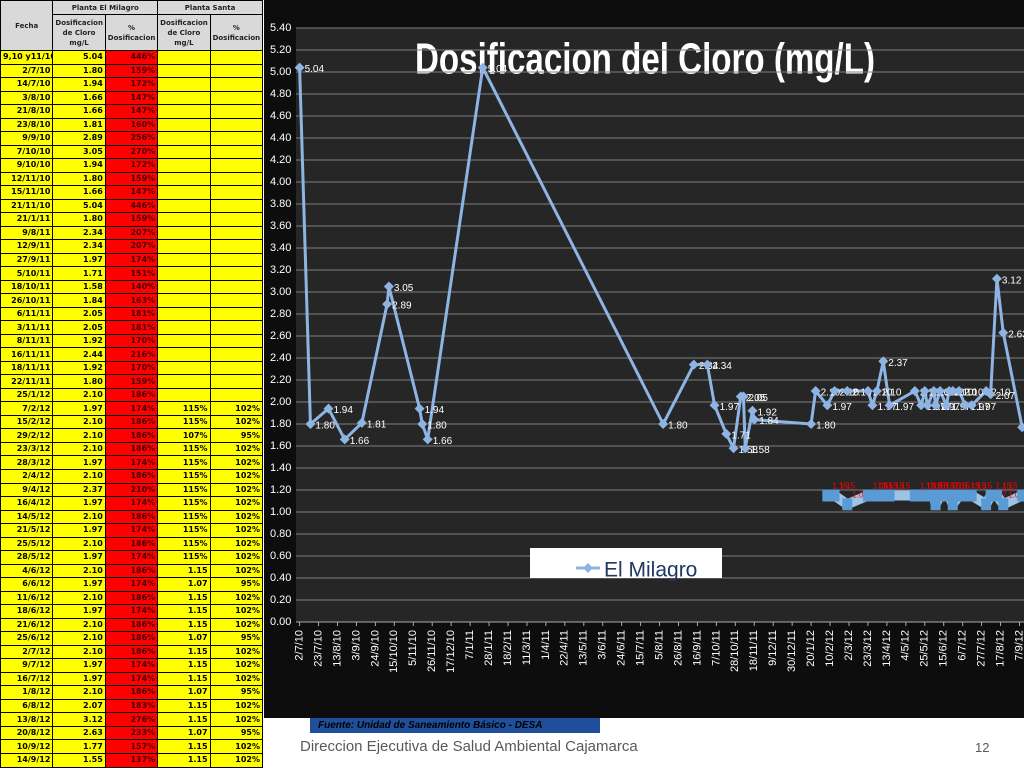 This screenshot has height=768, width=1024. Describe the element at coordinates (132, 192) in the screenshot. I see `table-row: 15/11/10 1.66 147%` at that location.